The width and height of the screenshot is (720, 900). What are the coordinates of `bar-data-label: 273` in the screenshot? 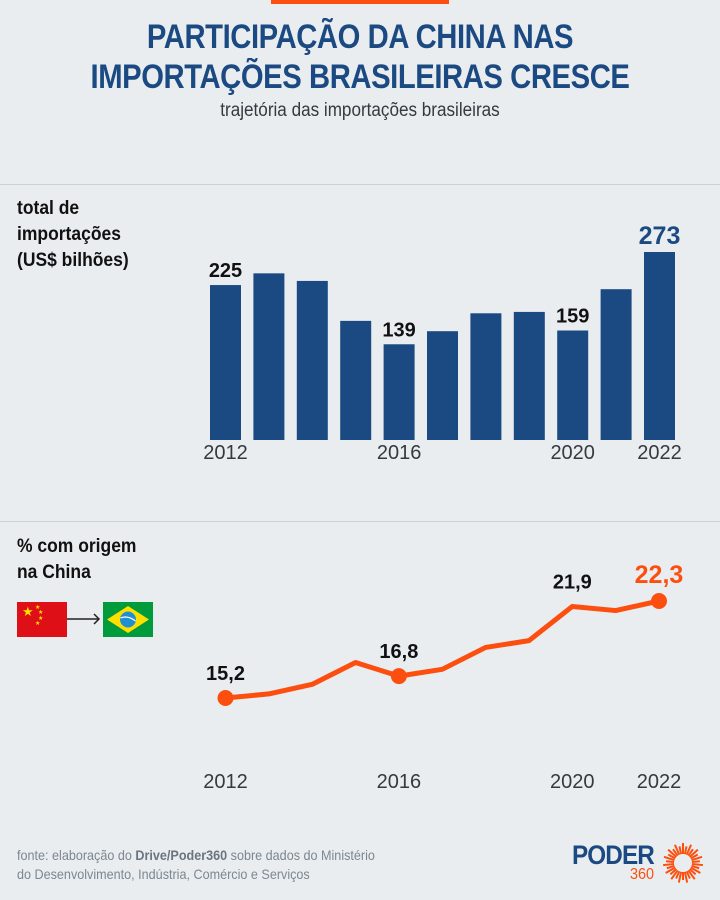 It's located at (660, 236).